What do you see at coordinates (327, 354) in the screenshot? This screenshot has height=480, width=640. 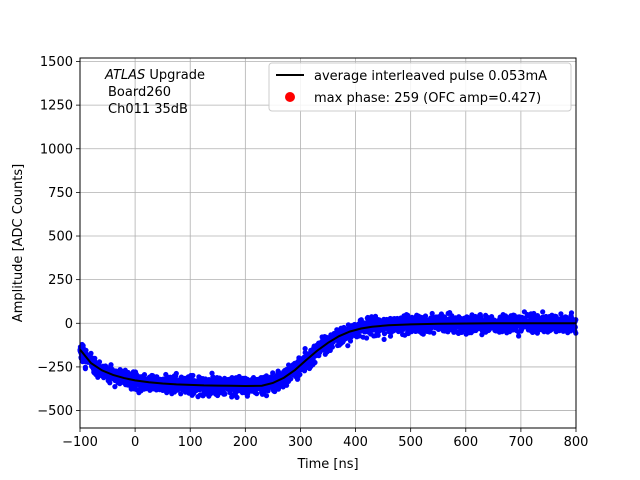 I see `average-pulse-line` at bounding box center [327, 354].